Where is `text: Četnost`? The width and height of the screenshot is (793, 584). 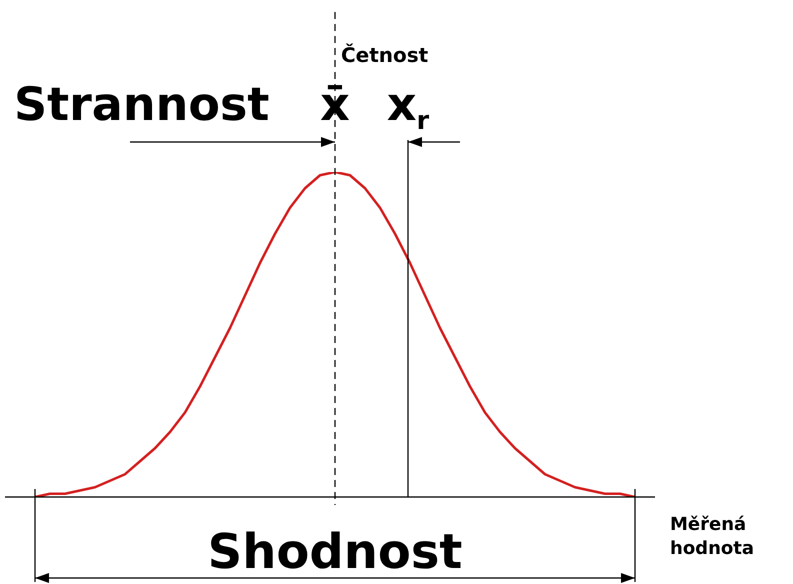
text: Četnost is located at coordinates (385, 55).